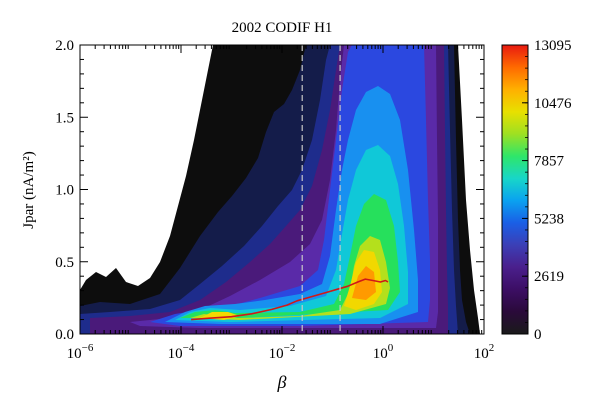  Describe the element at coordinates (549, 277) in the screenshot. I see `colorbar-tick-label: 2619` at that location.